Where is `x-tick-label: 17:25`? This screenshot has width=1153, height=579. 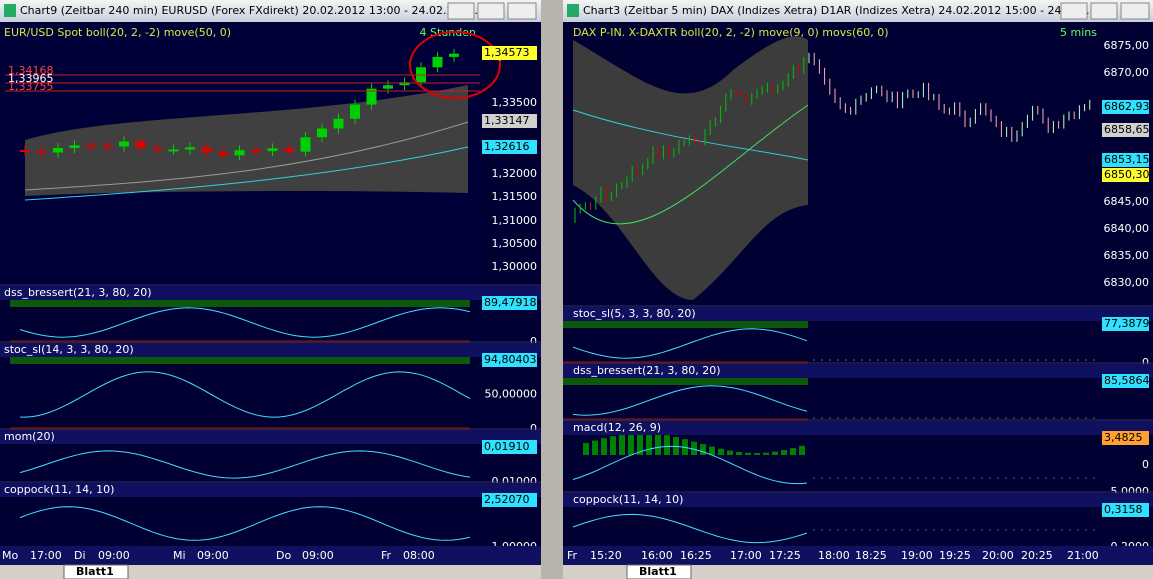
x-tick-label: 17:25 is located at coordinates (785, 555).